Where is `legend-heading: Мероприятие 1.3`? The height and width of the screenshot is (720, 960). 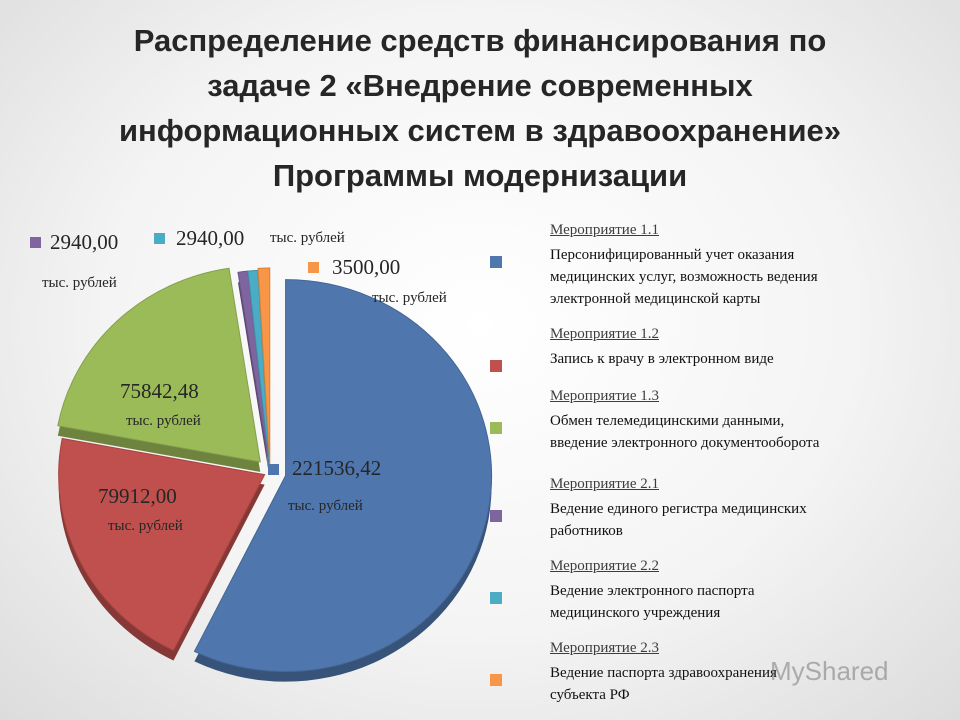 legend-heading: Мероприятие 1.3 is located at coordinates (604, 396).